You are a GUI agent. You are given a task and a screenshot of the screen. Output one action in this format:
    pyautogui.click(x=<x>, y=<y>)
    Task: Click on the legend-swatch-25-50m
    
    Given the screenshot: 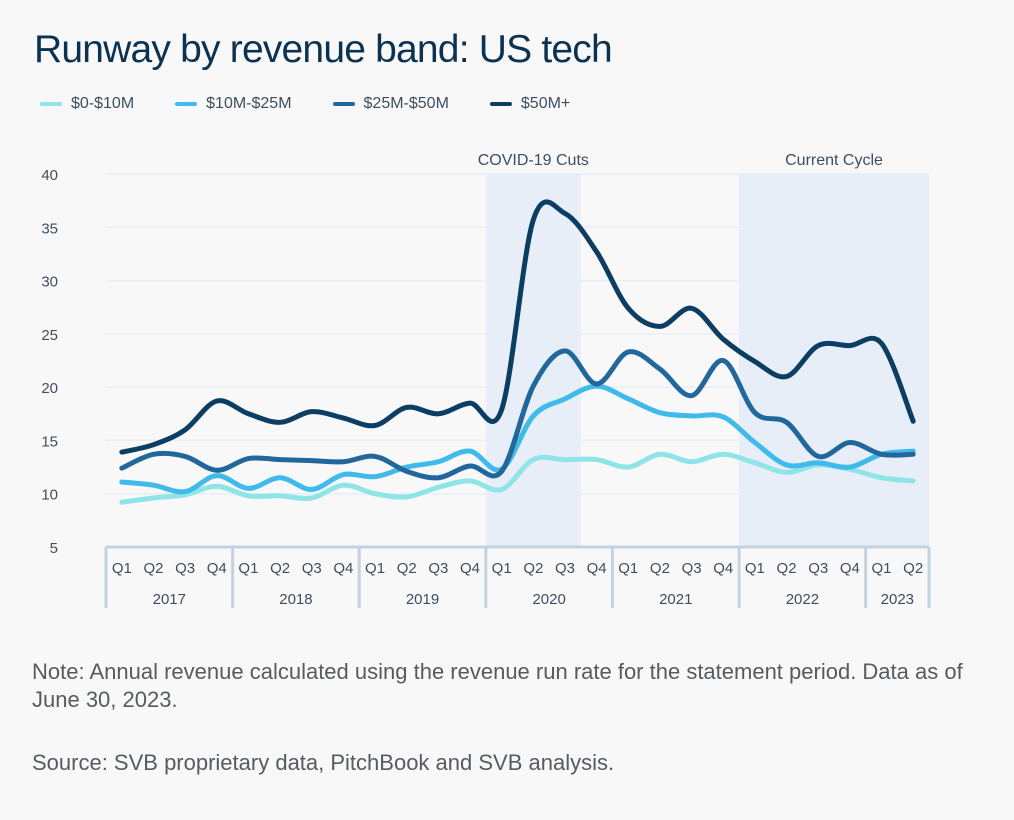 What is the action you would take?
    pyautogui.click(x=343, y=104)
    